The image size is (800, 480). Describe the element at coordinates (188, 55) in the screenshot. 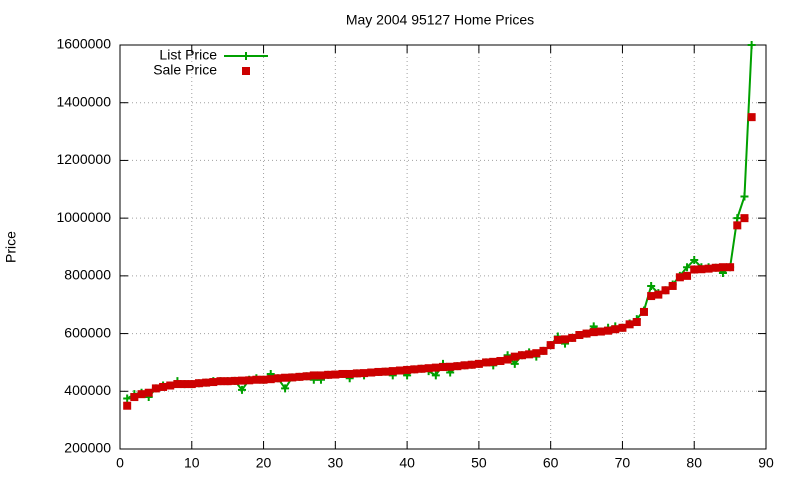

I see `legend-label: List Price` at that location.